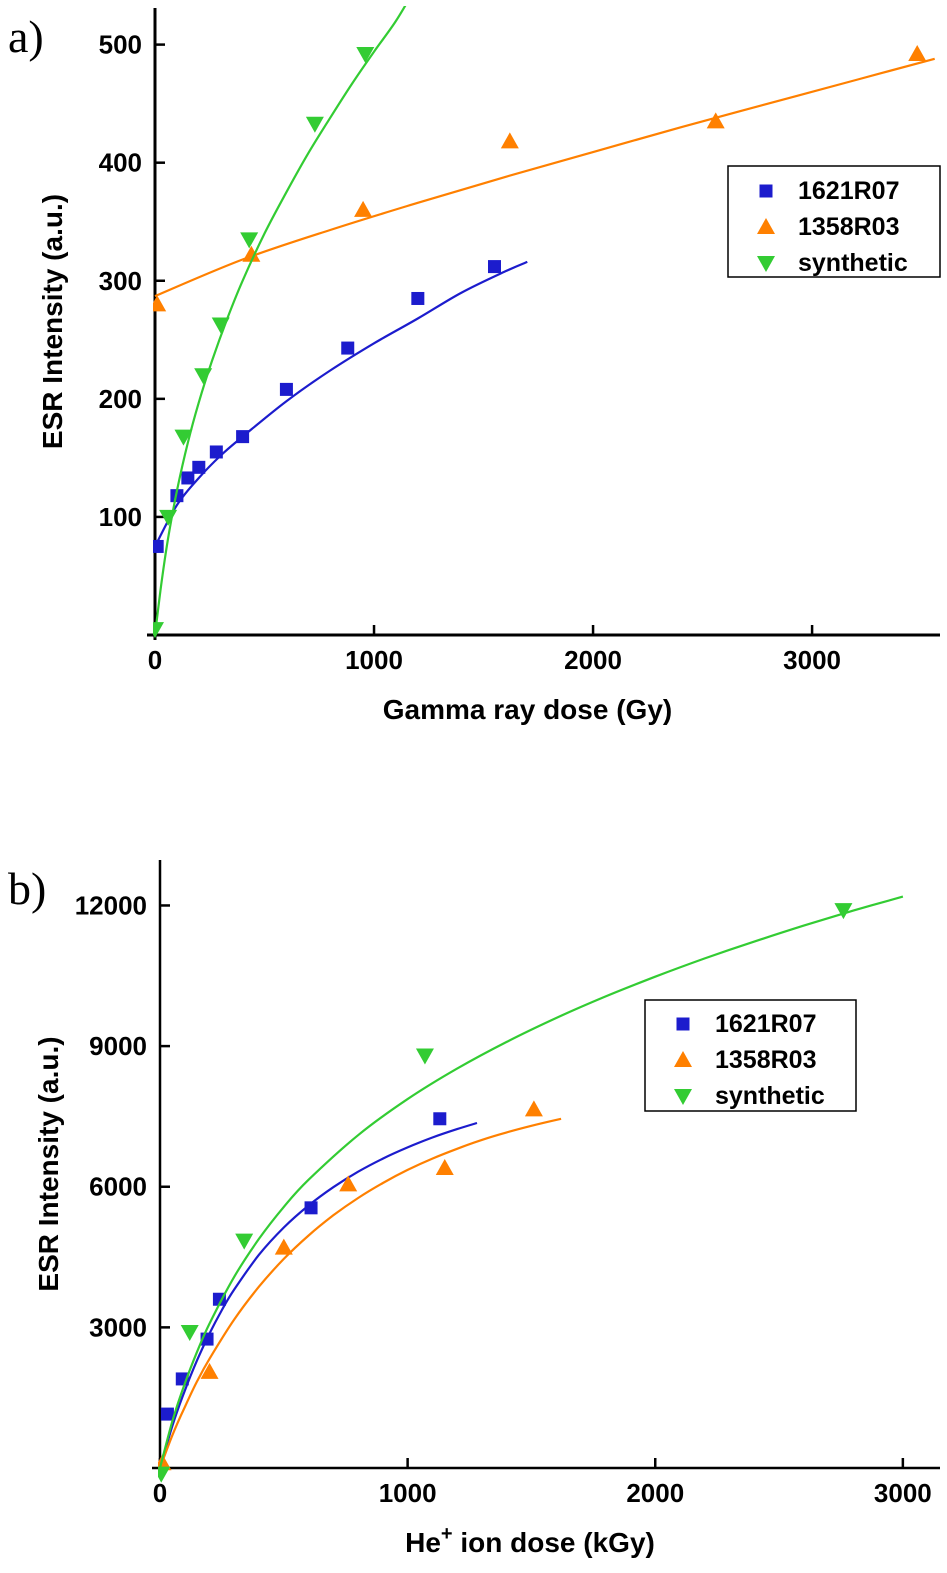  Describe the element at coordinates (527, 709) in the screenshot. I see `x-axis-title: Gamma ray dose (Gy)` at that location.